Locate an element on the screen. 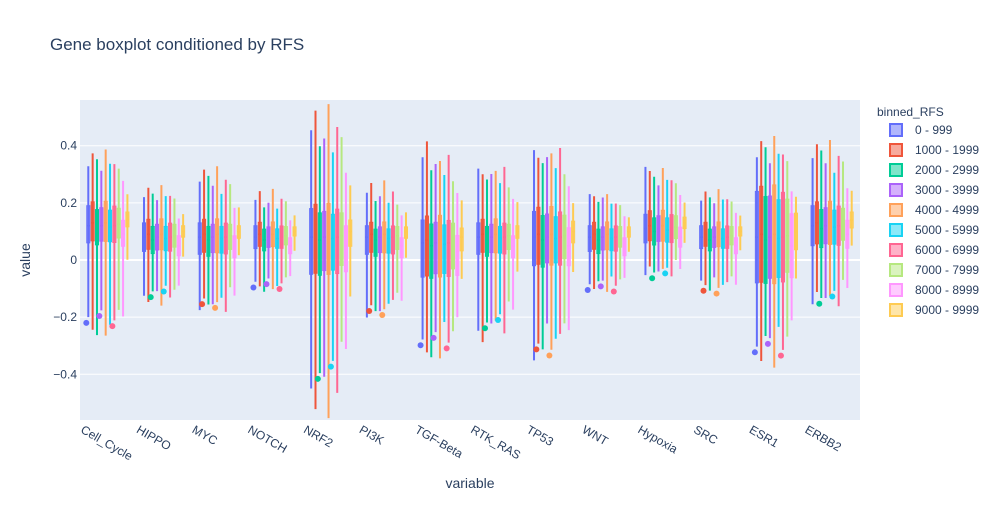 Image resolution: width=1000 pixels, height=505 pixels. legend-item: 9000 - 9999 is located at coordinates (934, 310).